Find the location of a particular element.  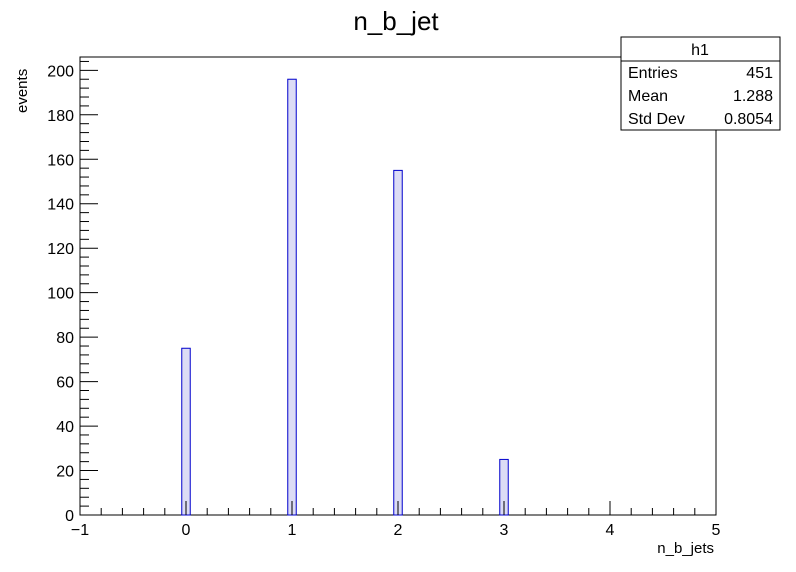

y-axis: 0 20 40 60 80 100 120 140 160 180 200 is located at coordinates (72, 292).